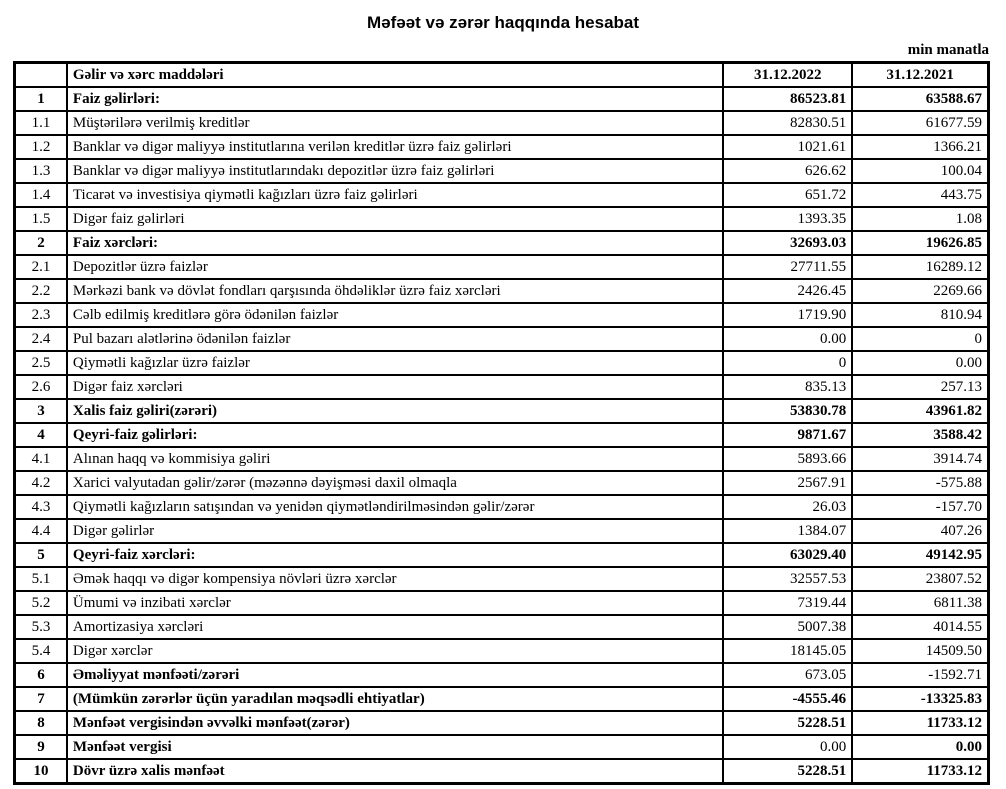 The width and height of the screenshot is (1006, 789). What do you see at coordinates (788, 122) in the screenshot?
I see `value-2022-cell: 82830.51` at bounding box center [788, 122].